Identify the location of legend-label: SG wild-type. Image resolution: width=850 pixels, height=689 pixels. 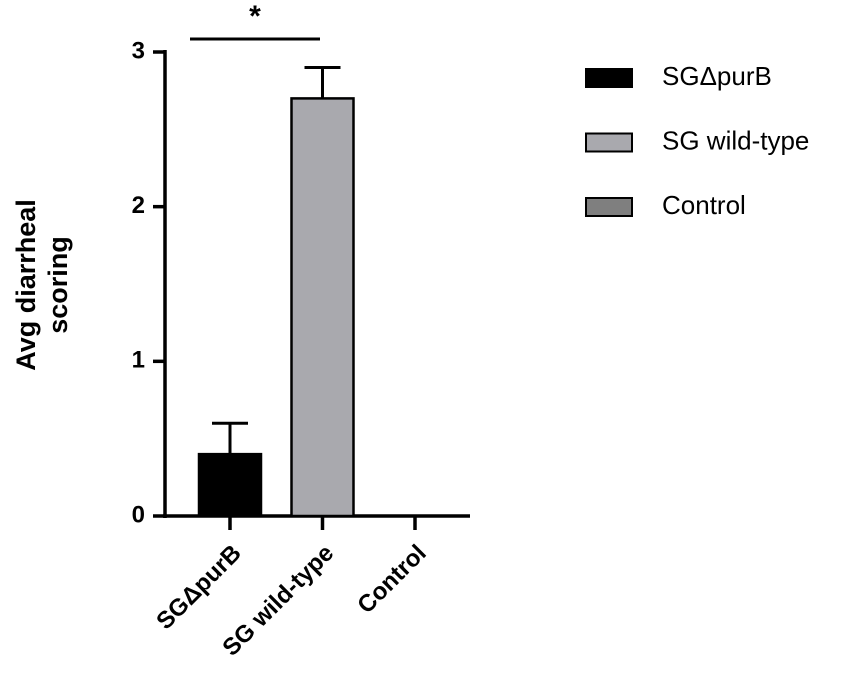
(735, 140).